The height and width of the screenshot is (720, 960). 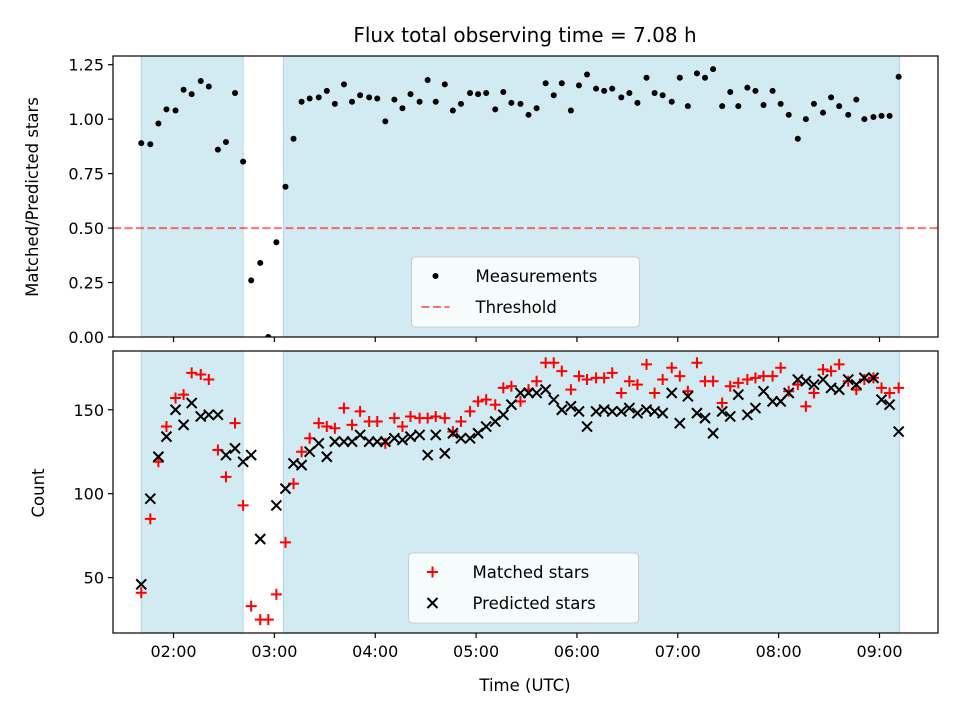 What do you see at coordinates (375, 651) in the screenshot?
I see `x-tick-label: 04:00` at bounding box center [375, 651].